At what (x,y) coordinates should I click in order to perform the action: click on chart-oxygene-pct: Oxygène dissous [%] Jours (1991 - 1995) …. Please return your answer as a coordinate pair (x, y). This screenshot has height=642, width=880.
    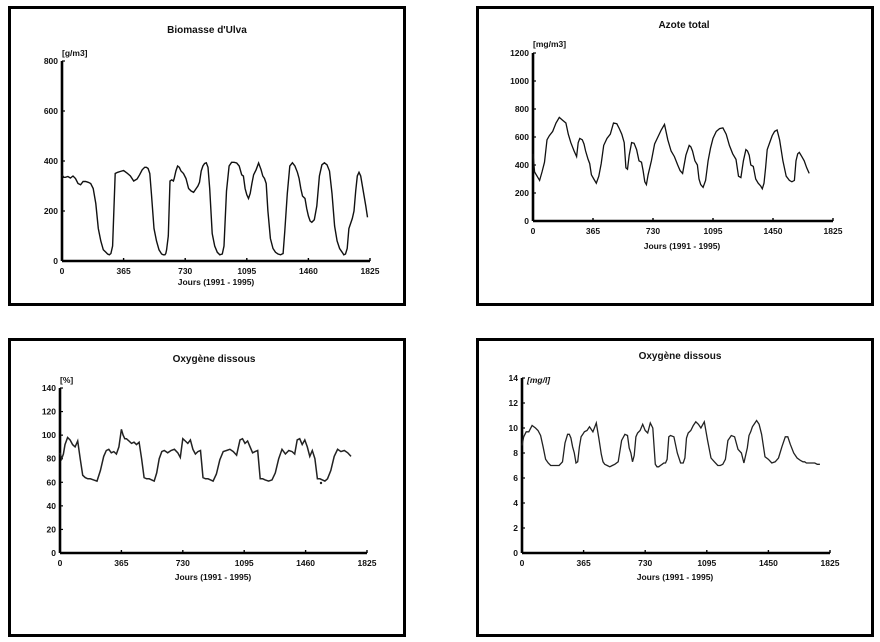
    Looking at the image, I should click on (209, 468).